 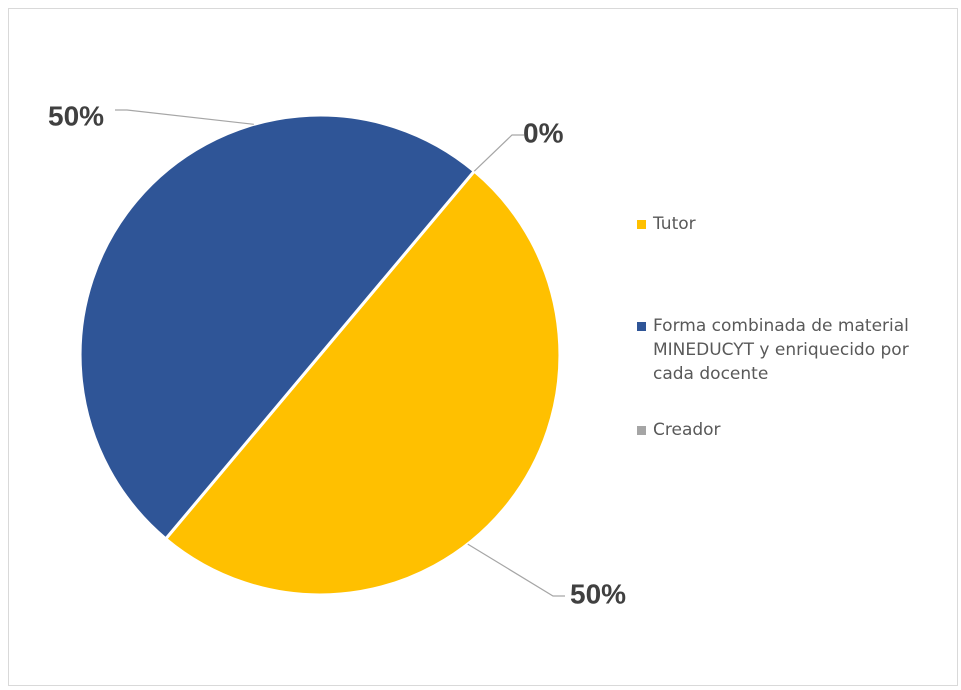 I want to click on legend-swatch-creador, so click(x=641, y=430).